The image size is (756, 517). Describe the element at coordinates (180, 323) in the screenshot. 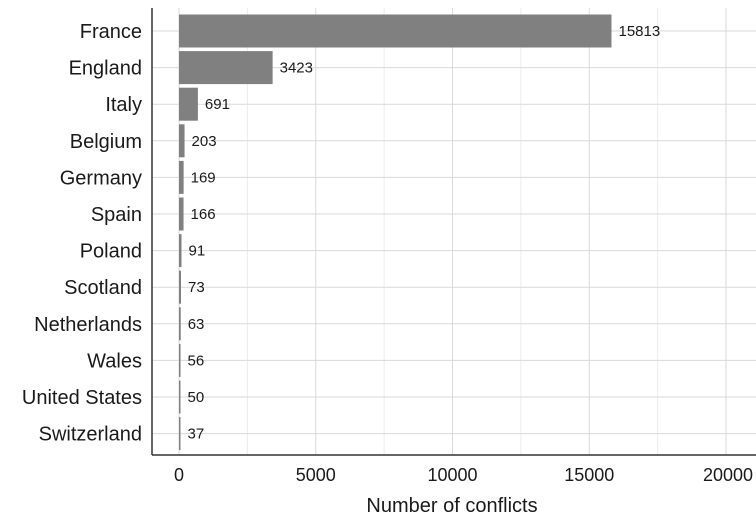

I see `bar-netherlands` at that location.